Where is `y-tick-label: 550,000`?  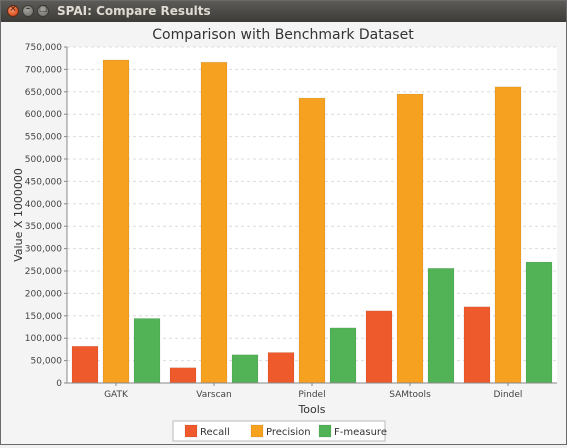
y-tick-label: 550,000 is located at coordinates (43, 138).